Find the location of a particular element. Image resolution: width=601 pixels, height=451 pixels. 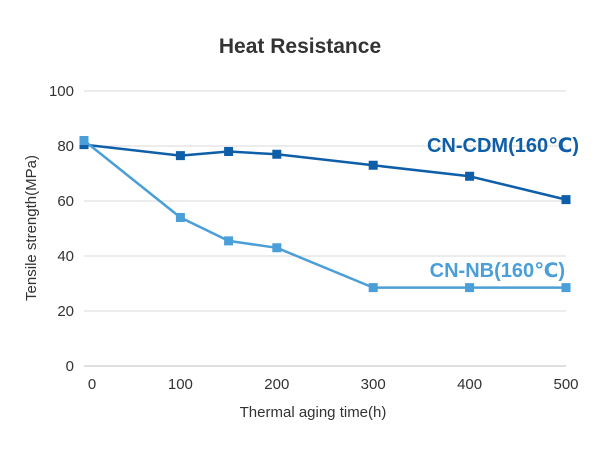

y-tick-label: 60 is located at coordinates (65, 201).